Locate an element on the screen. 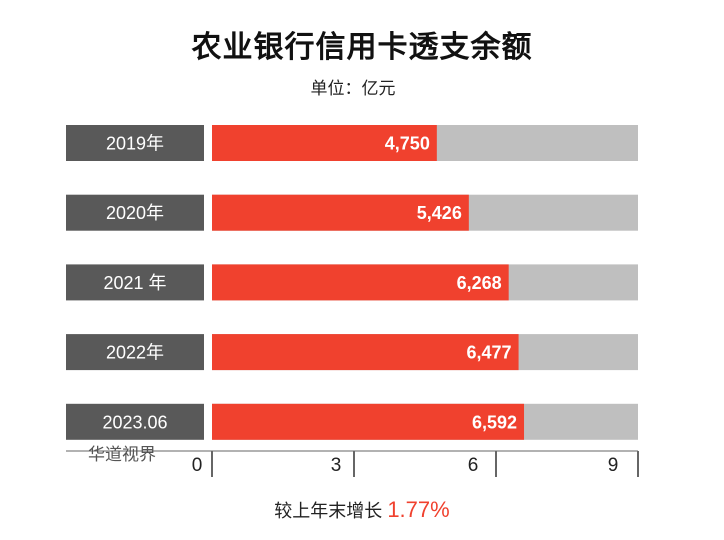  growth-footnote: 较上年末增长 1.77% is located at coordinates (362, 510).